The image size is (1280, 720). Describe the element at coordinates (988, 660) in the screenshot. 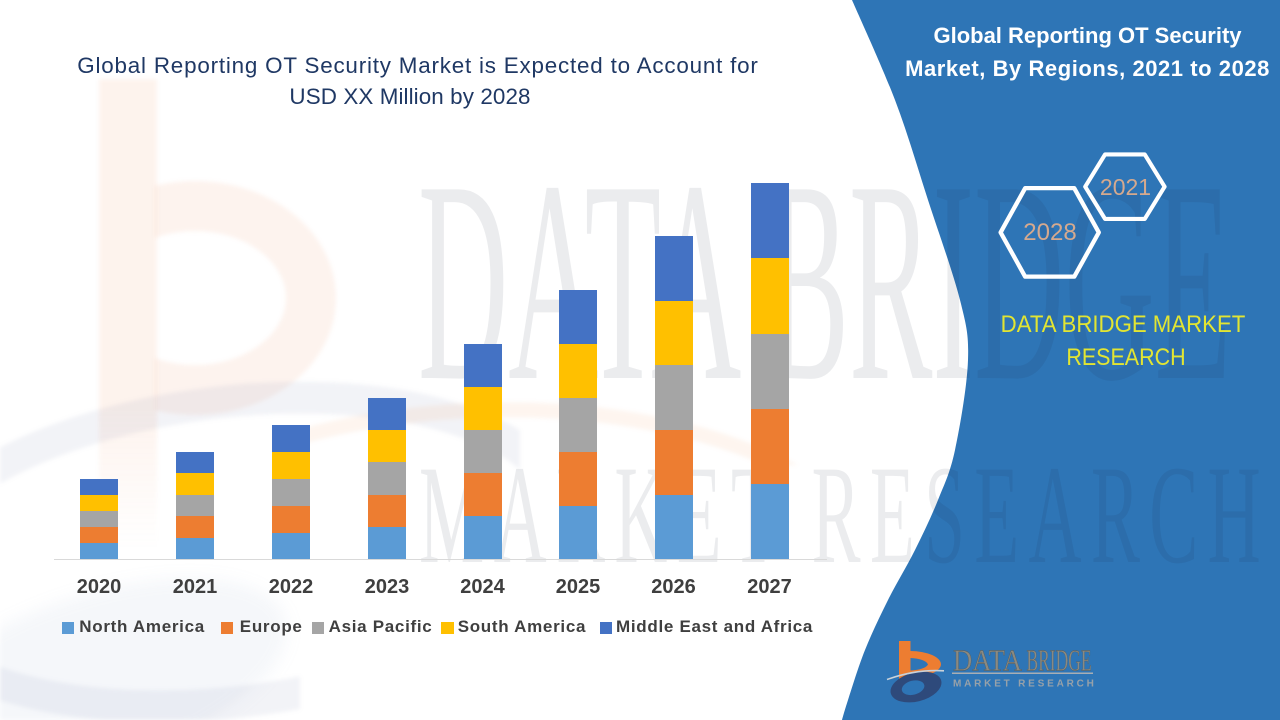

I see `svg-text: DATA` at that location.